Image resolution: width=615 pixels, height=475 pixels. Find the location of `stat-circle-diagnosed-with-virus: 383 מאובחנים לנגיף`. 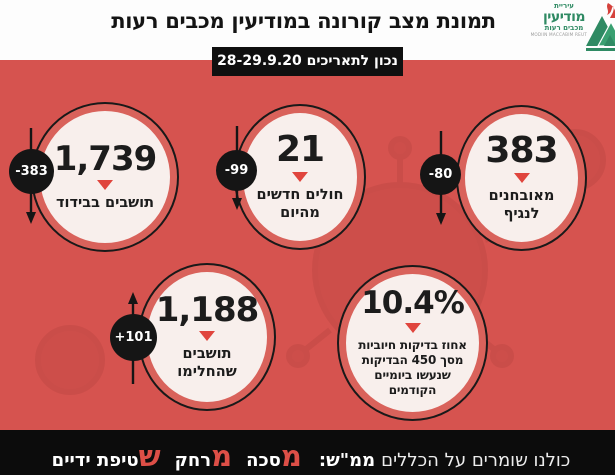

stat-circle-diagnosed-with-virus: 383 מאובחנים לנגיף is located at coordinates (521, 178).